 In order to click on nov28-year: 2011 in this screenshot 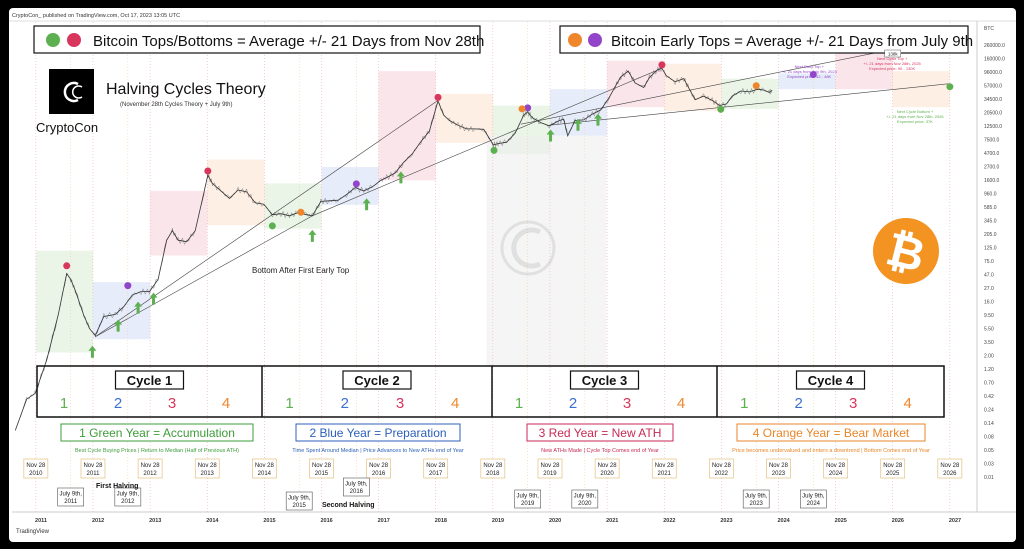, I will do `click(94, 474)`.